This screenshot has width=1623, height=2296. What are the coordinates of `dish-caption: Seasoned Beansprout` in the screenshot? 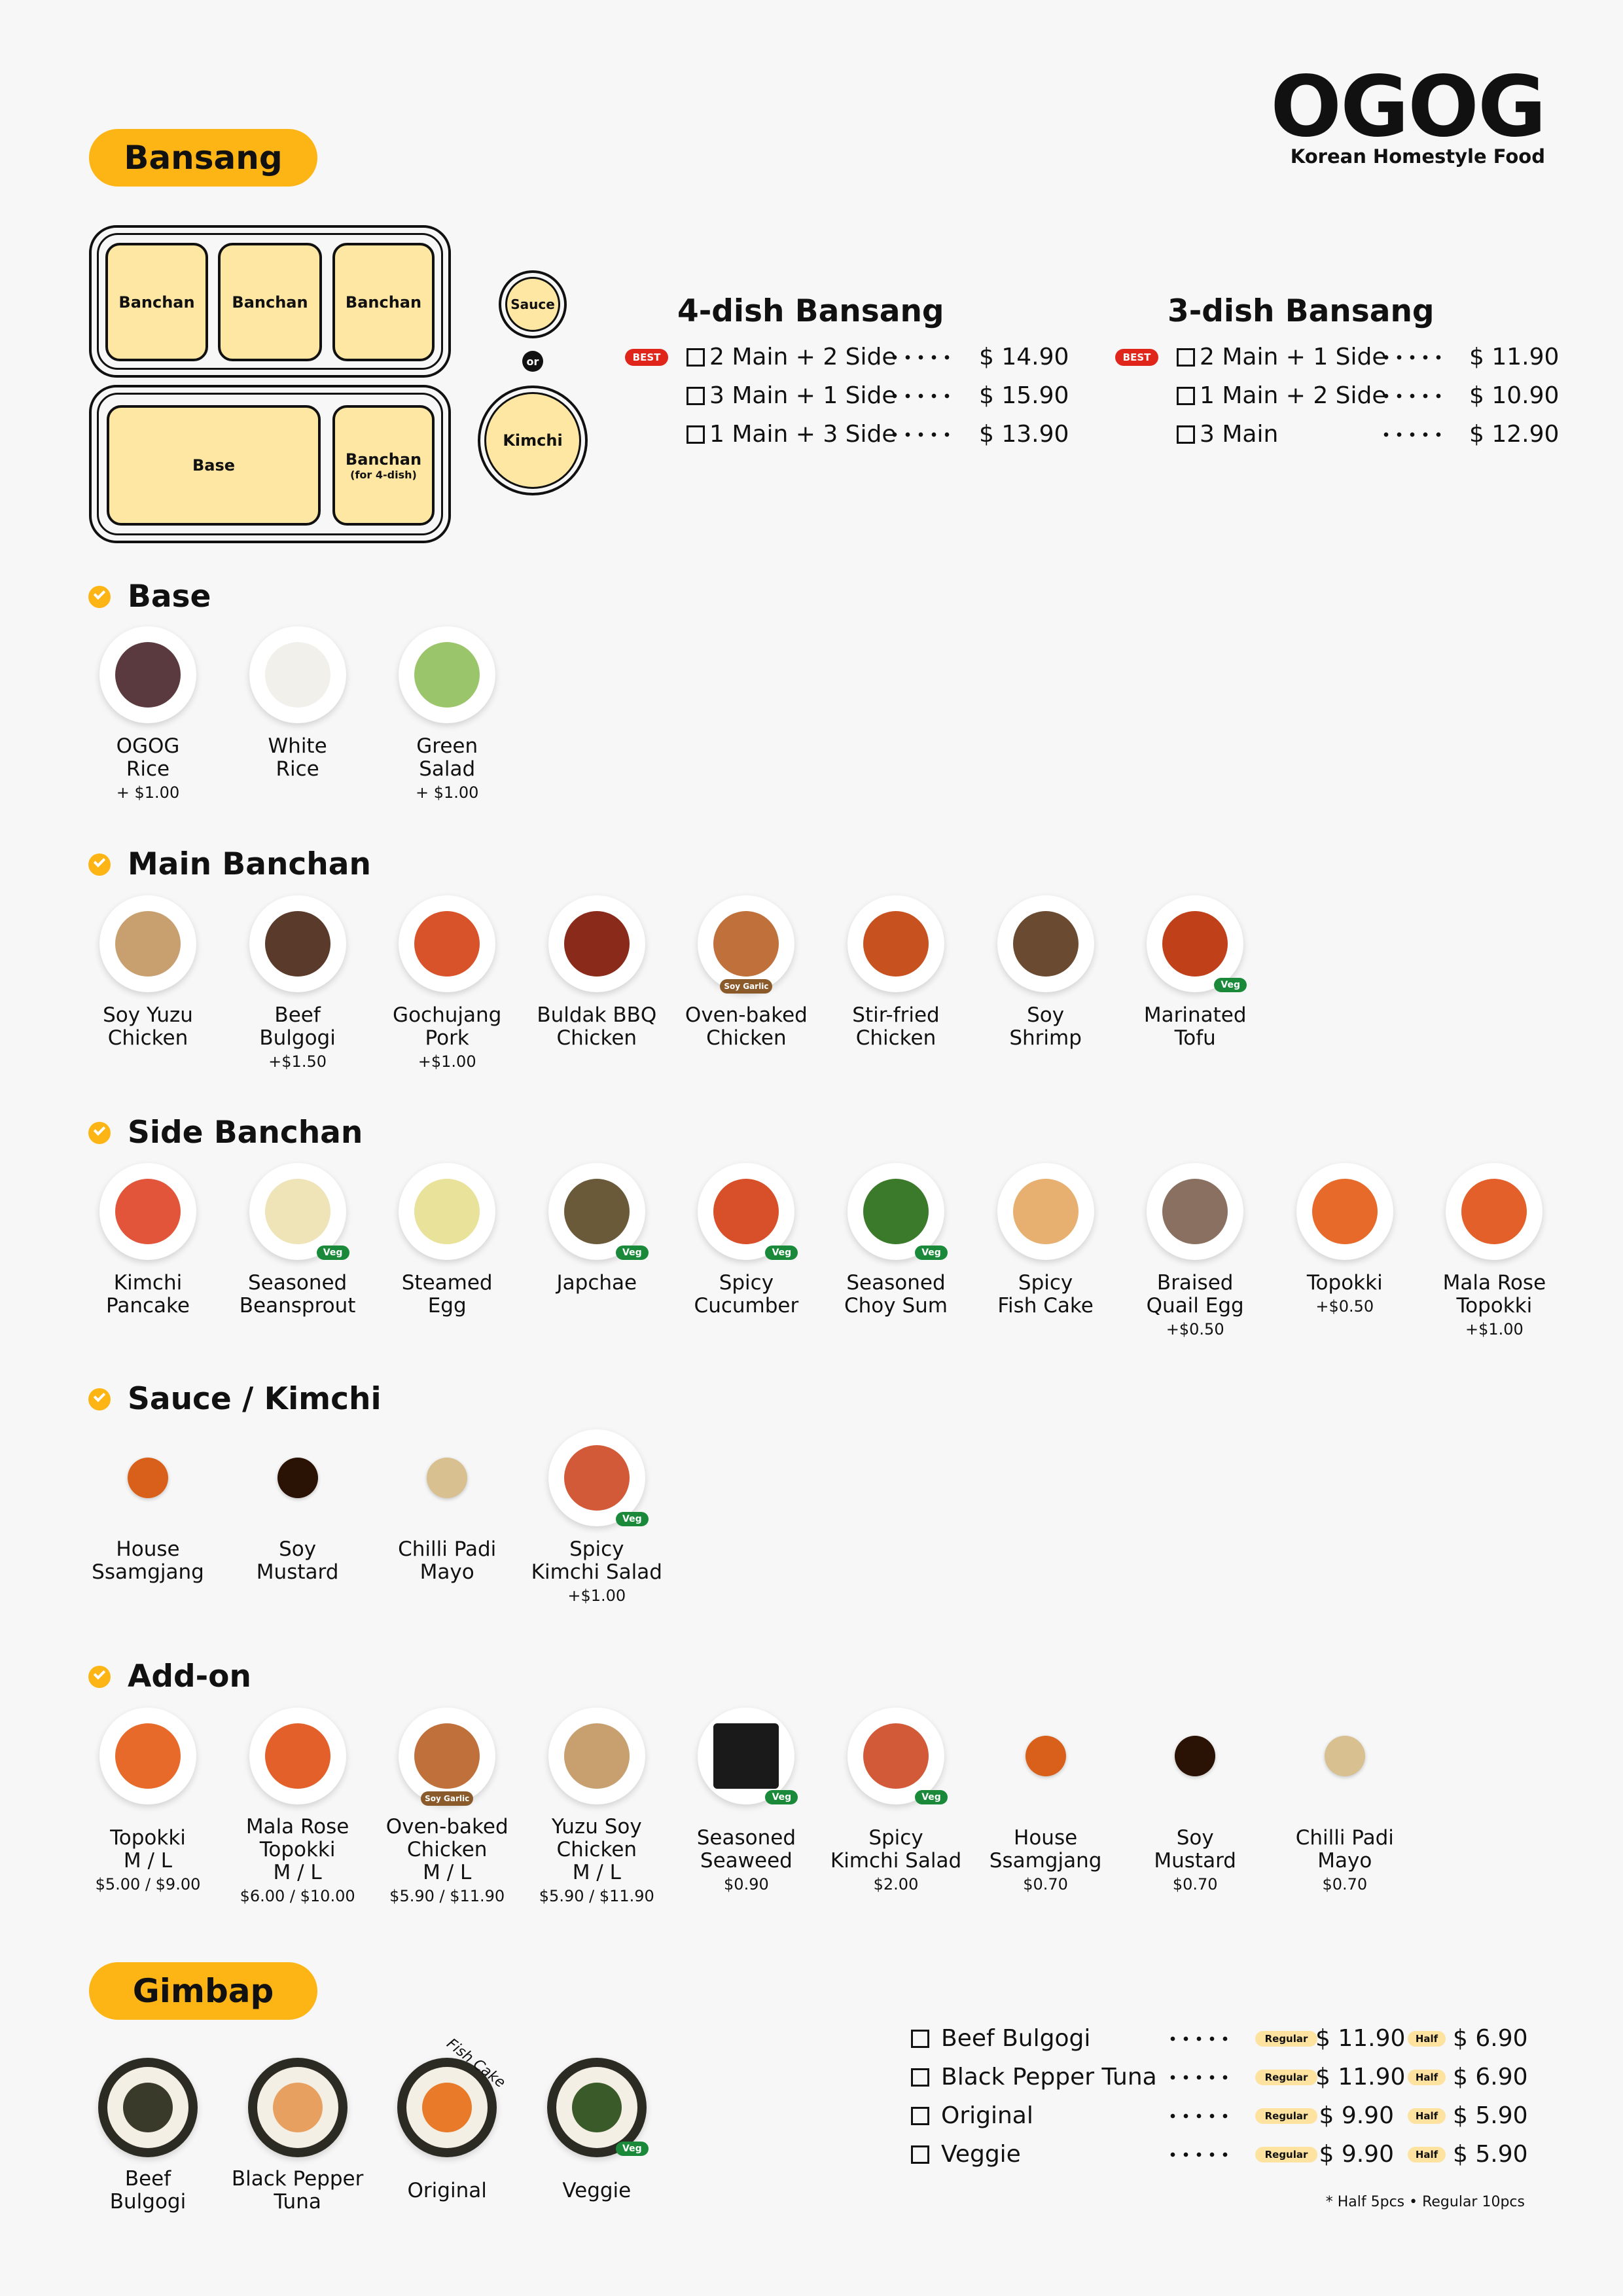 It's located at (297, 1295).